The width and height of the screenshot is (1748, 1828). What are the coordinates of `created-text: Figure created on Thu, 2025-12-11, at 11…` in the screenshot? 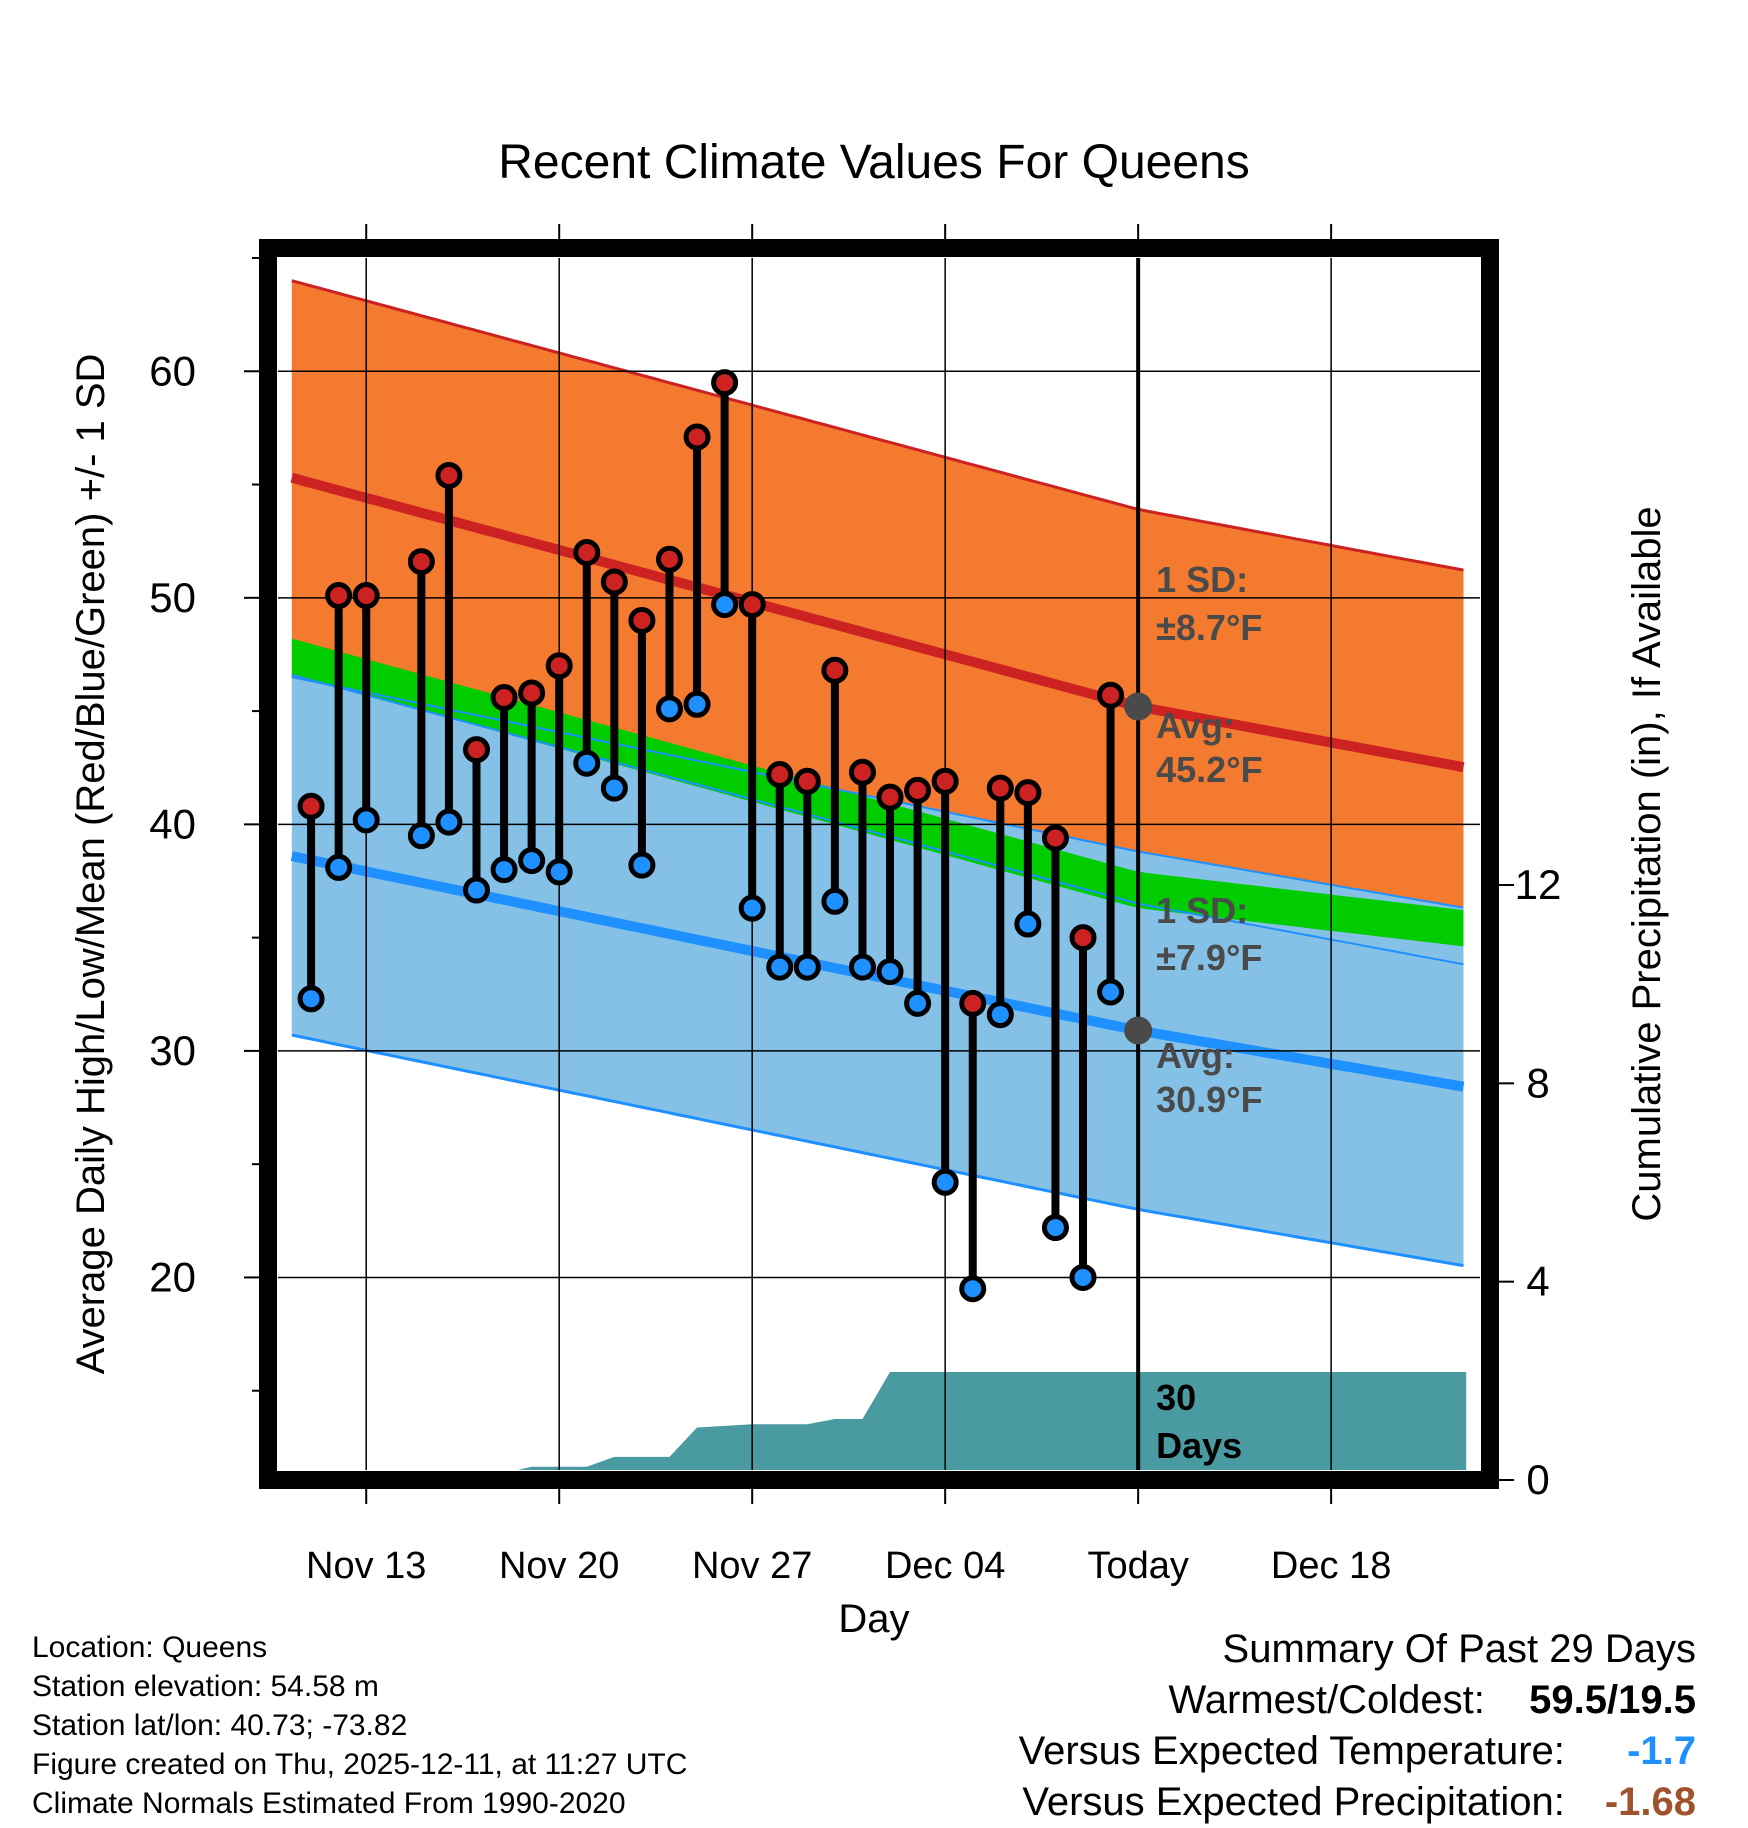 It's located at (360, 1764).